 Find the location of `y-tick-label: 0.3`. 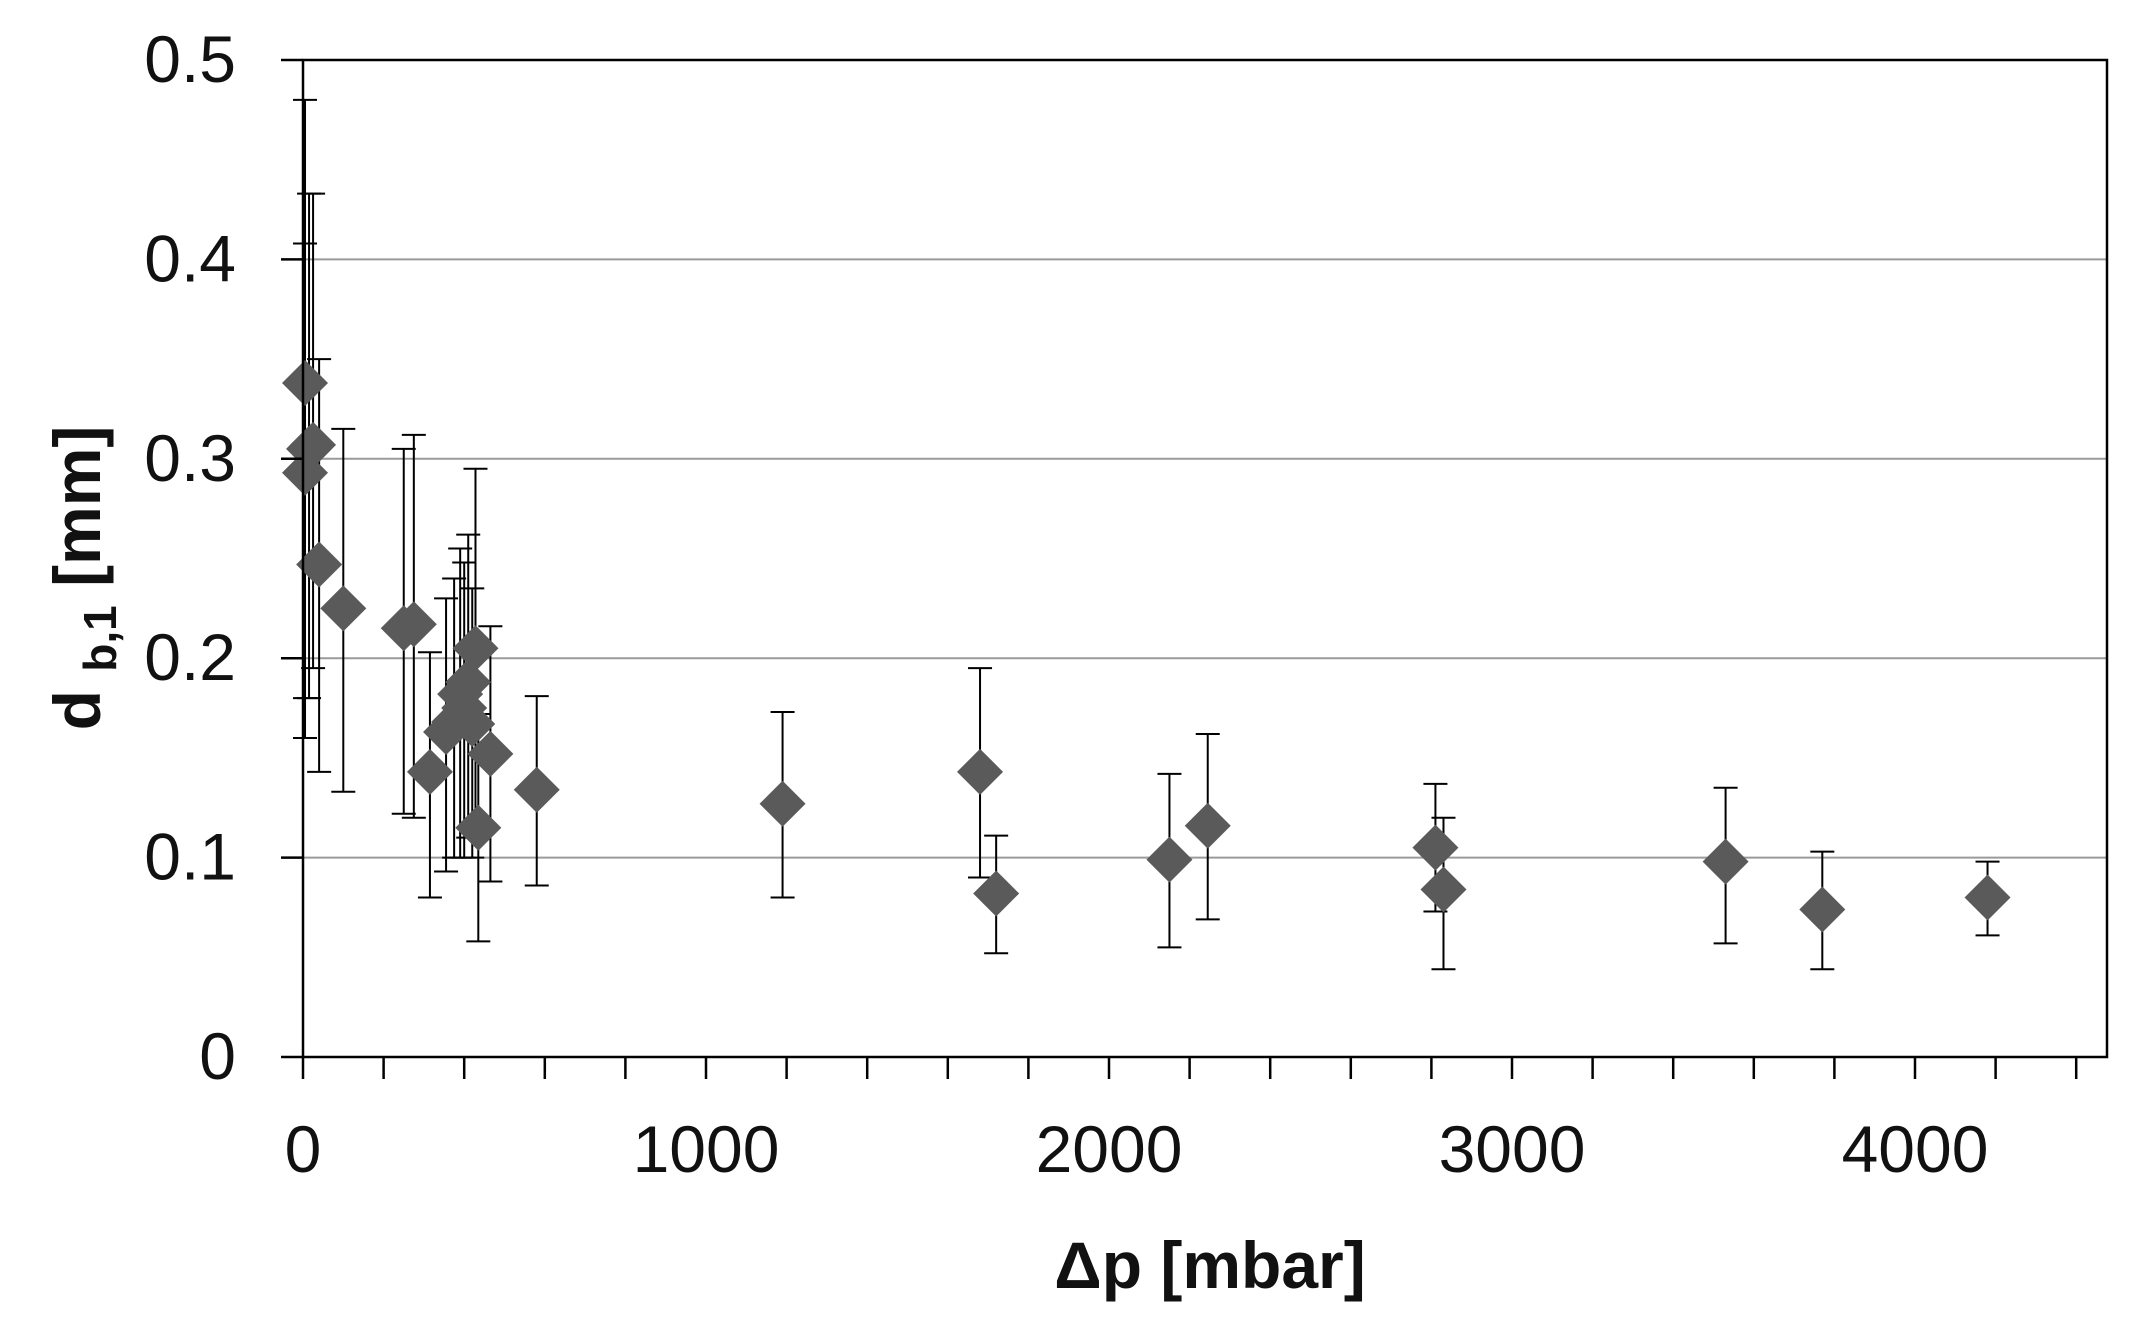

y-tick-label: 0.3 is located at coordinates (190, 458).